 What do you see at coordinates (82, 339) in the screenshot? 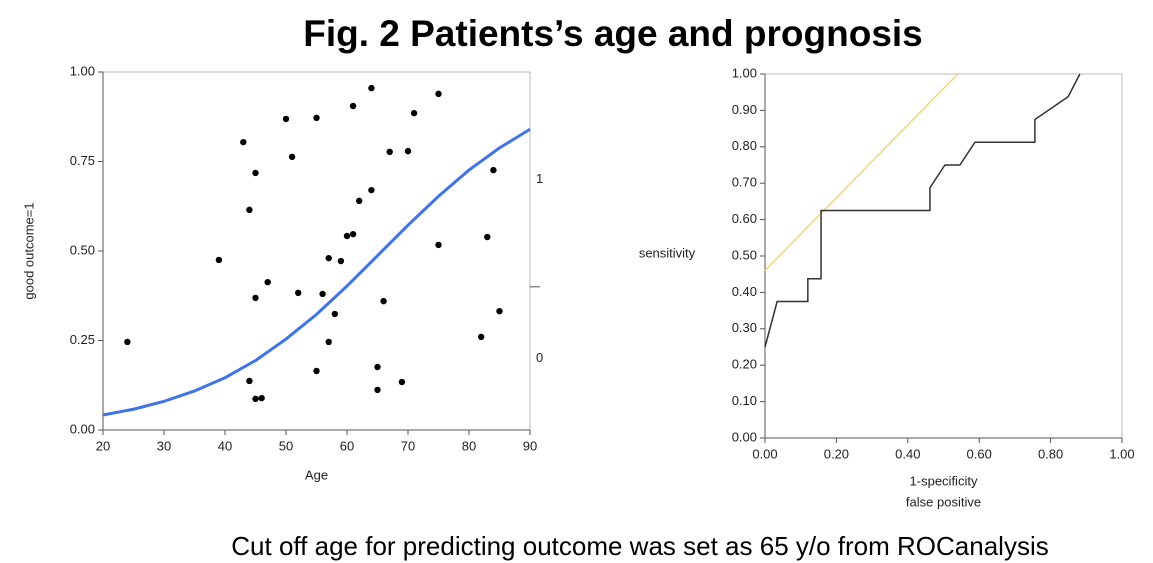
I see `y-tick-label: 0.25` at bounding box center [82, 339].